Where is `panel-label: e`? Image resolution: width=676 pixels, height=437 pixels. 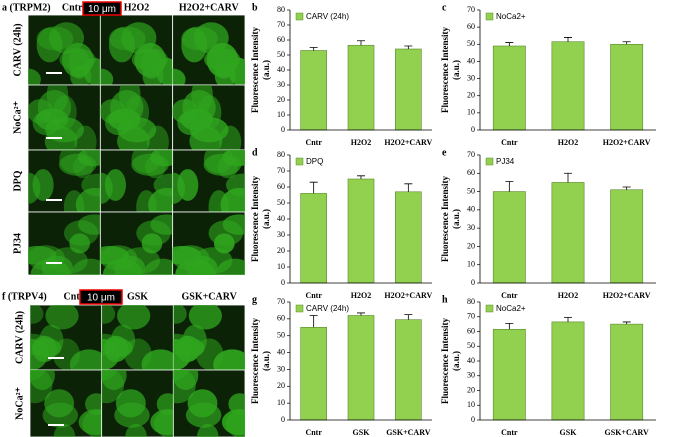
panel-label: e is located at coordinates (444, 152).